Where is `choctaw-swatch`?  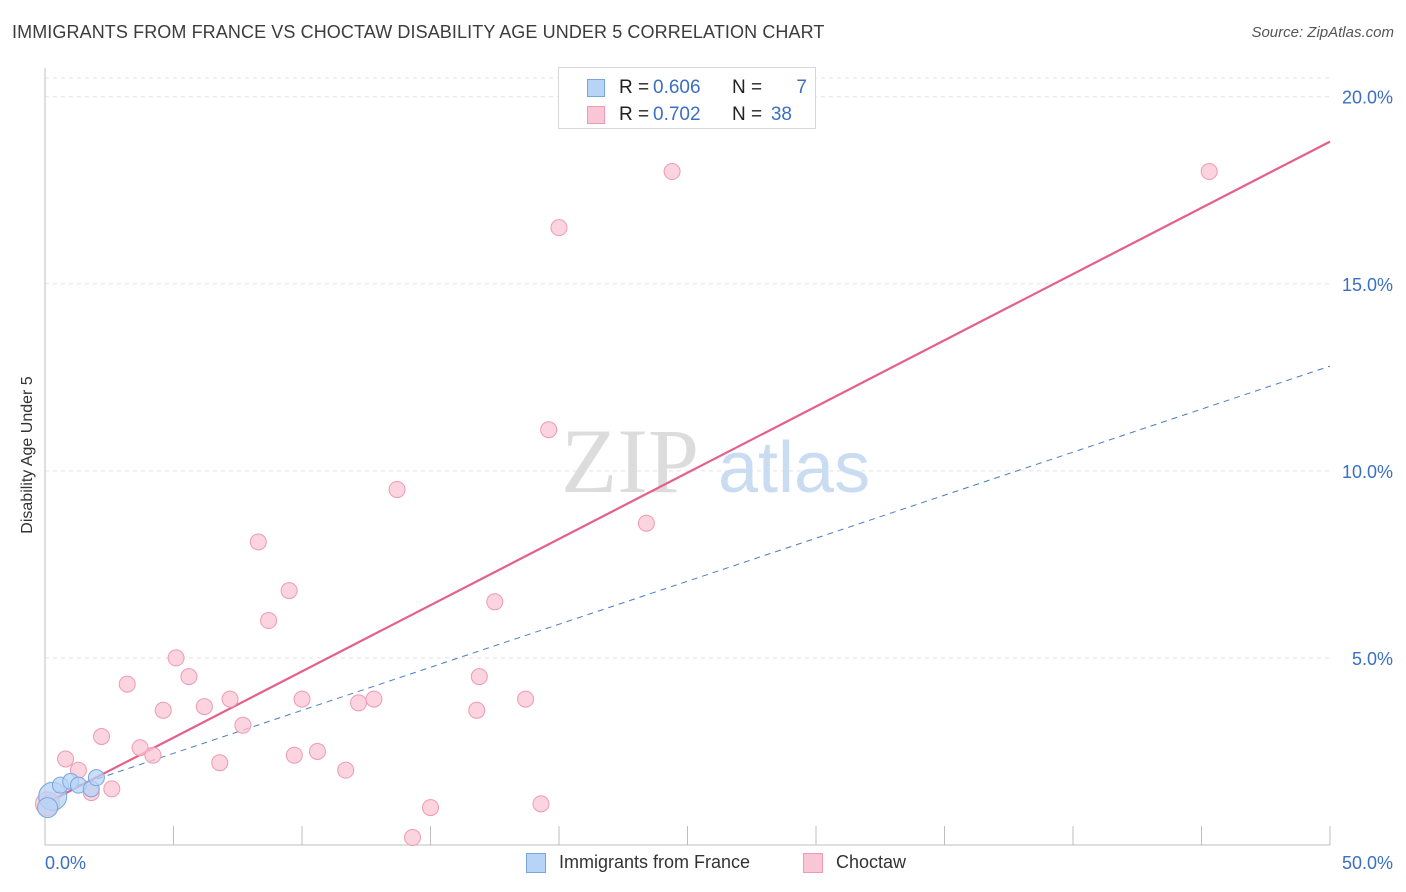 choctaw-swatch is located at coordinates (596, 115).